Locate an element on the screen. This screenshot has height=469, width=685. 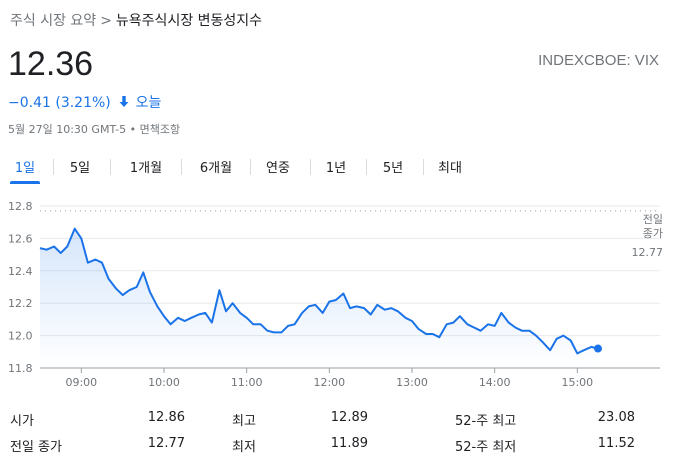
stats-row-1: 시가 12.86 최고 12.89 52-주 최고 23.08 is located at coordinates (342, 421).